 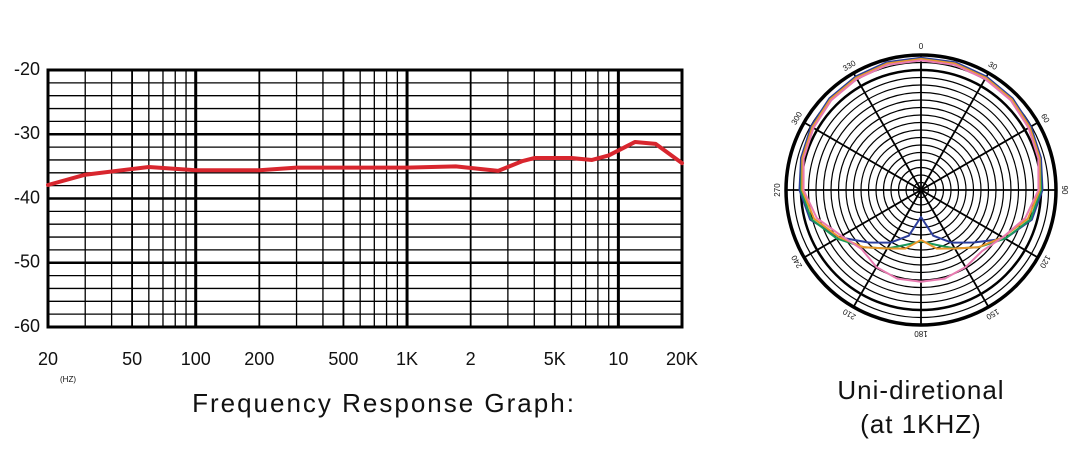 I want to click on x-tick-label: 5K, so click(x=555, y=359).